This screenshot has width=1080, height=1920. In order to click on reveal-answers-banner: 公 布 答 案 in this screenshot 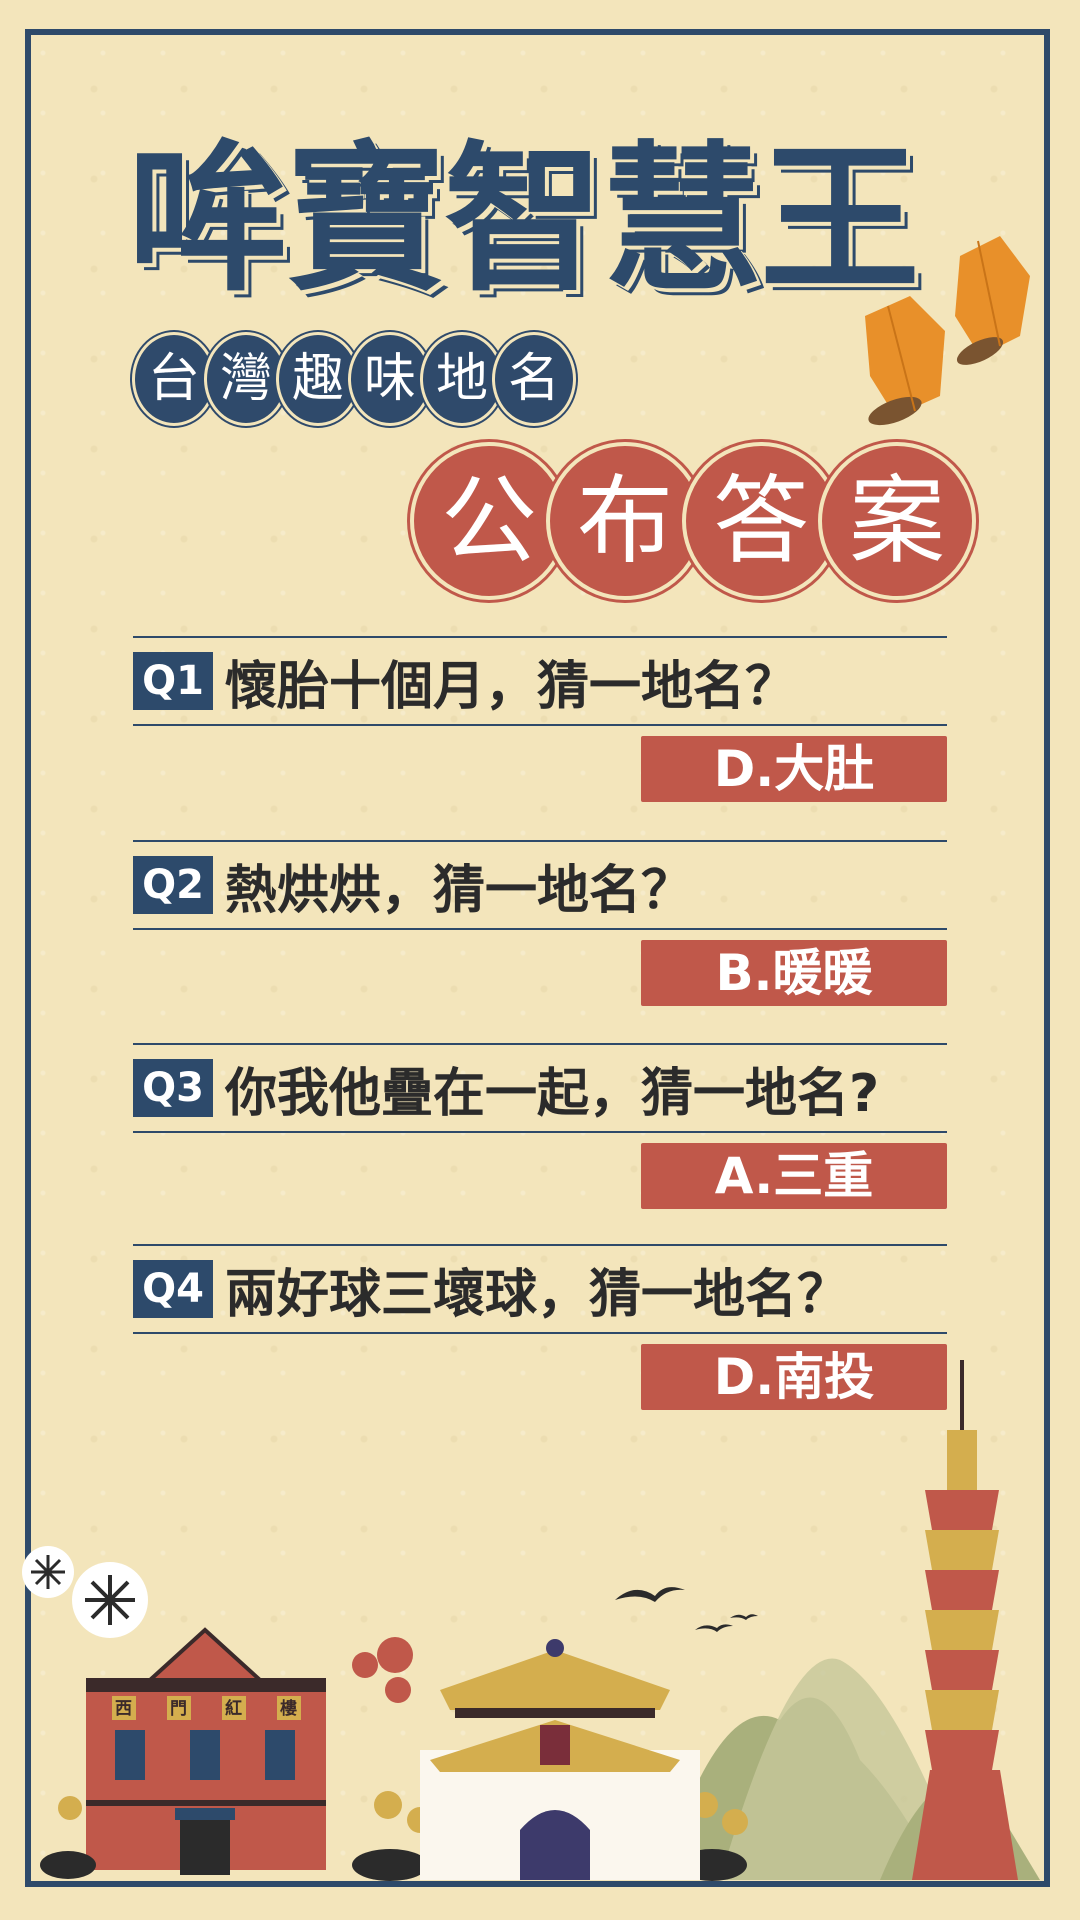, I will do `click(693, 521)`.